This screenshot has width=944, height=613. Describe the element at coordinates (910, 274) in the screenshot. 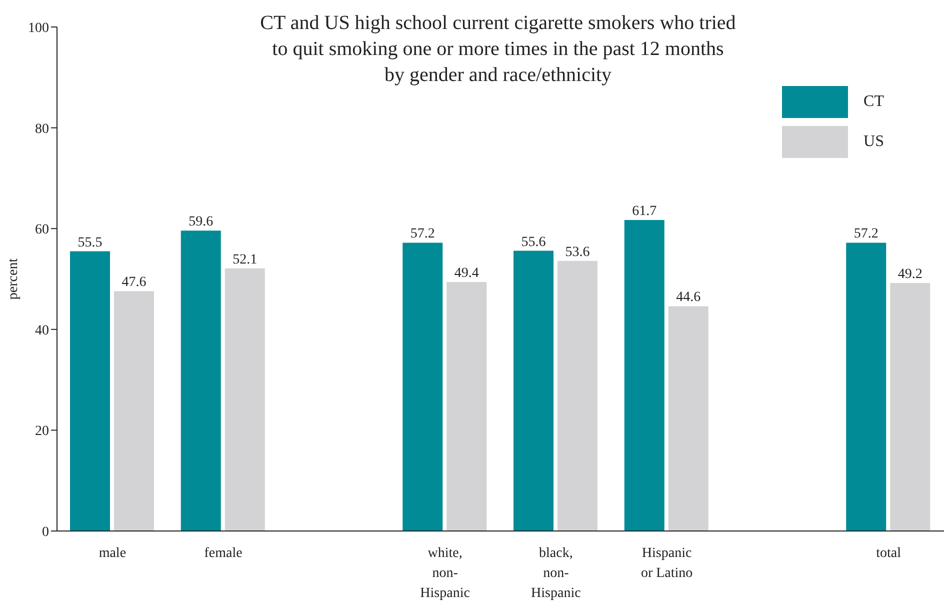

I see `data-label: 49.2` at that location.